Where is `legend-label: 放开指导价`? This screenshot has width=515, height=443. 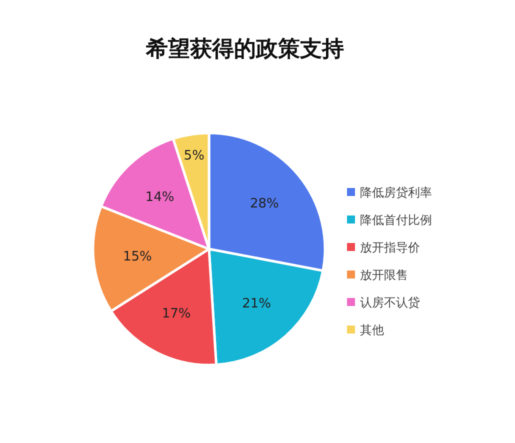 legend-label: 放开指导价 is located at coordinates (390, 247).